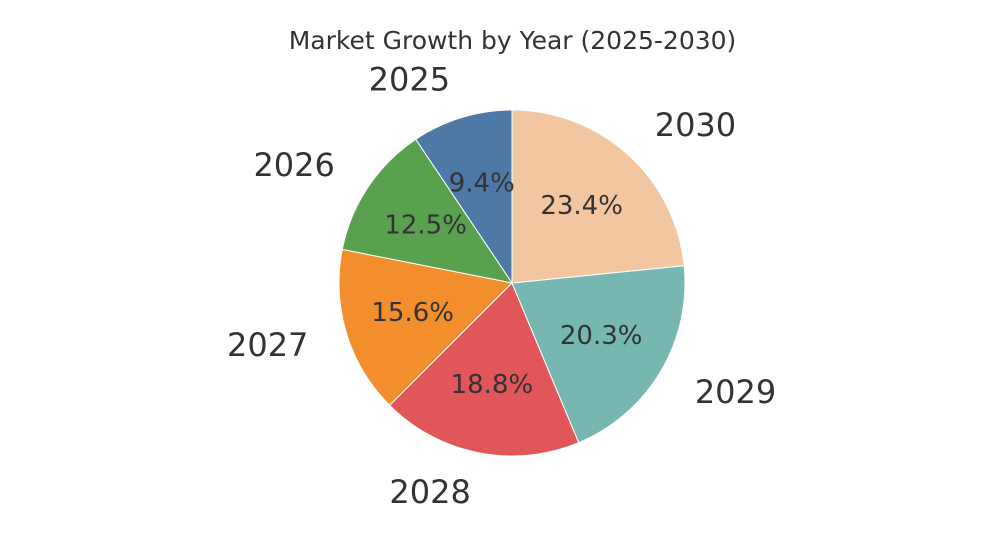 This screenshot has height=560, width=1000. Describe the element at coordinates (293, 165) in the screenshot. I see `pie-category-label: 2026` at that location.